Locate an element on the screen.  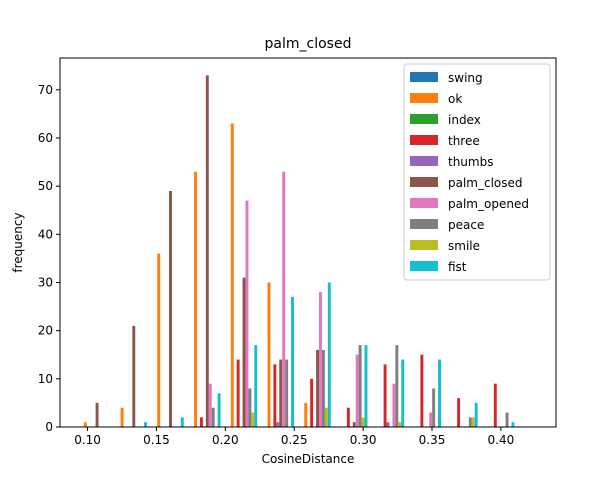
legend-swatch-palm-opened is located at coordinates (424, 203).